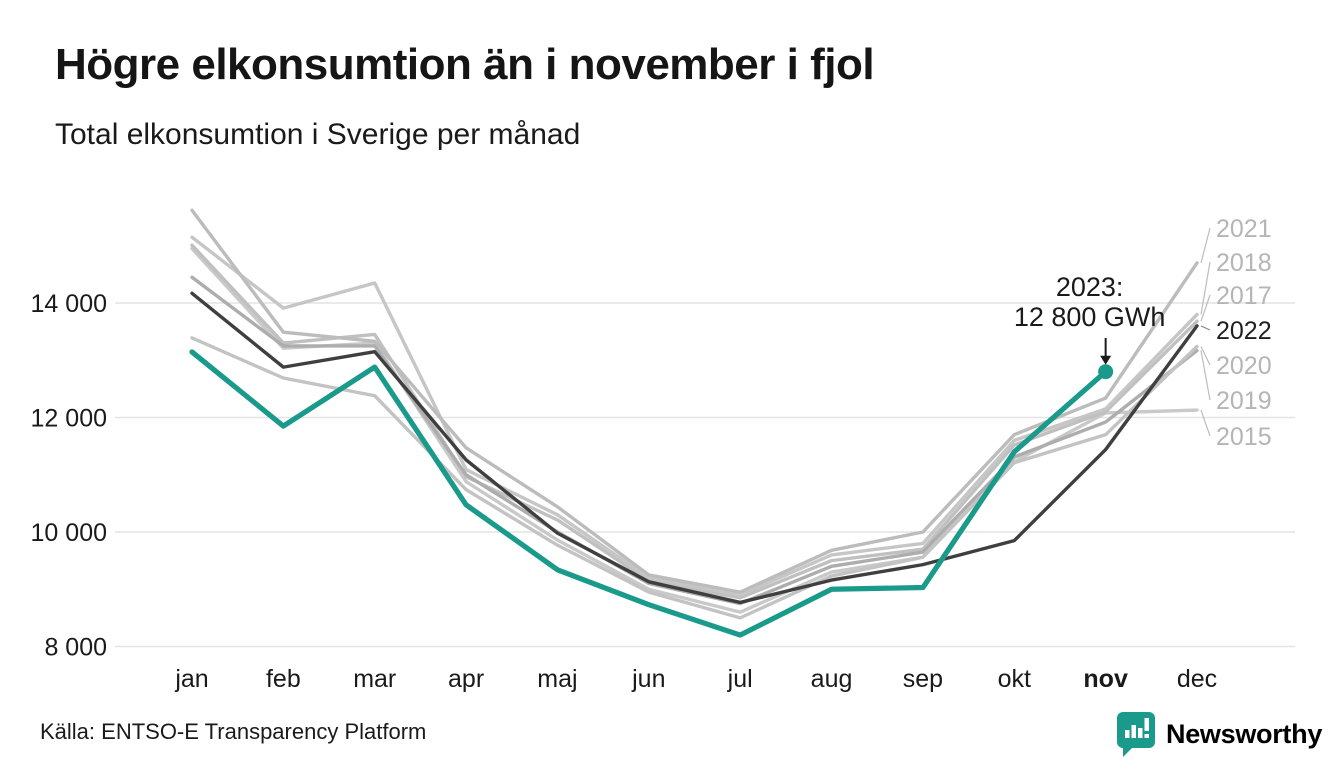 The height and width of the screenshot is (780, 1340). Describe the element at coordinates (648, 679) in the screenshot. I see `x-tick-label: jun` at that location.